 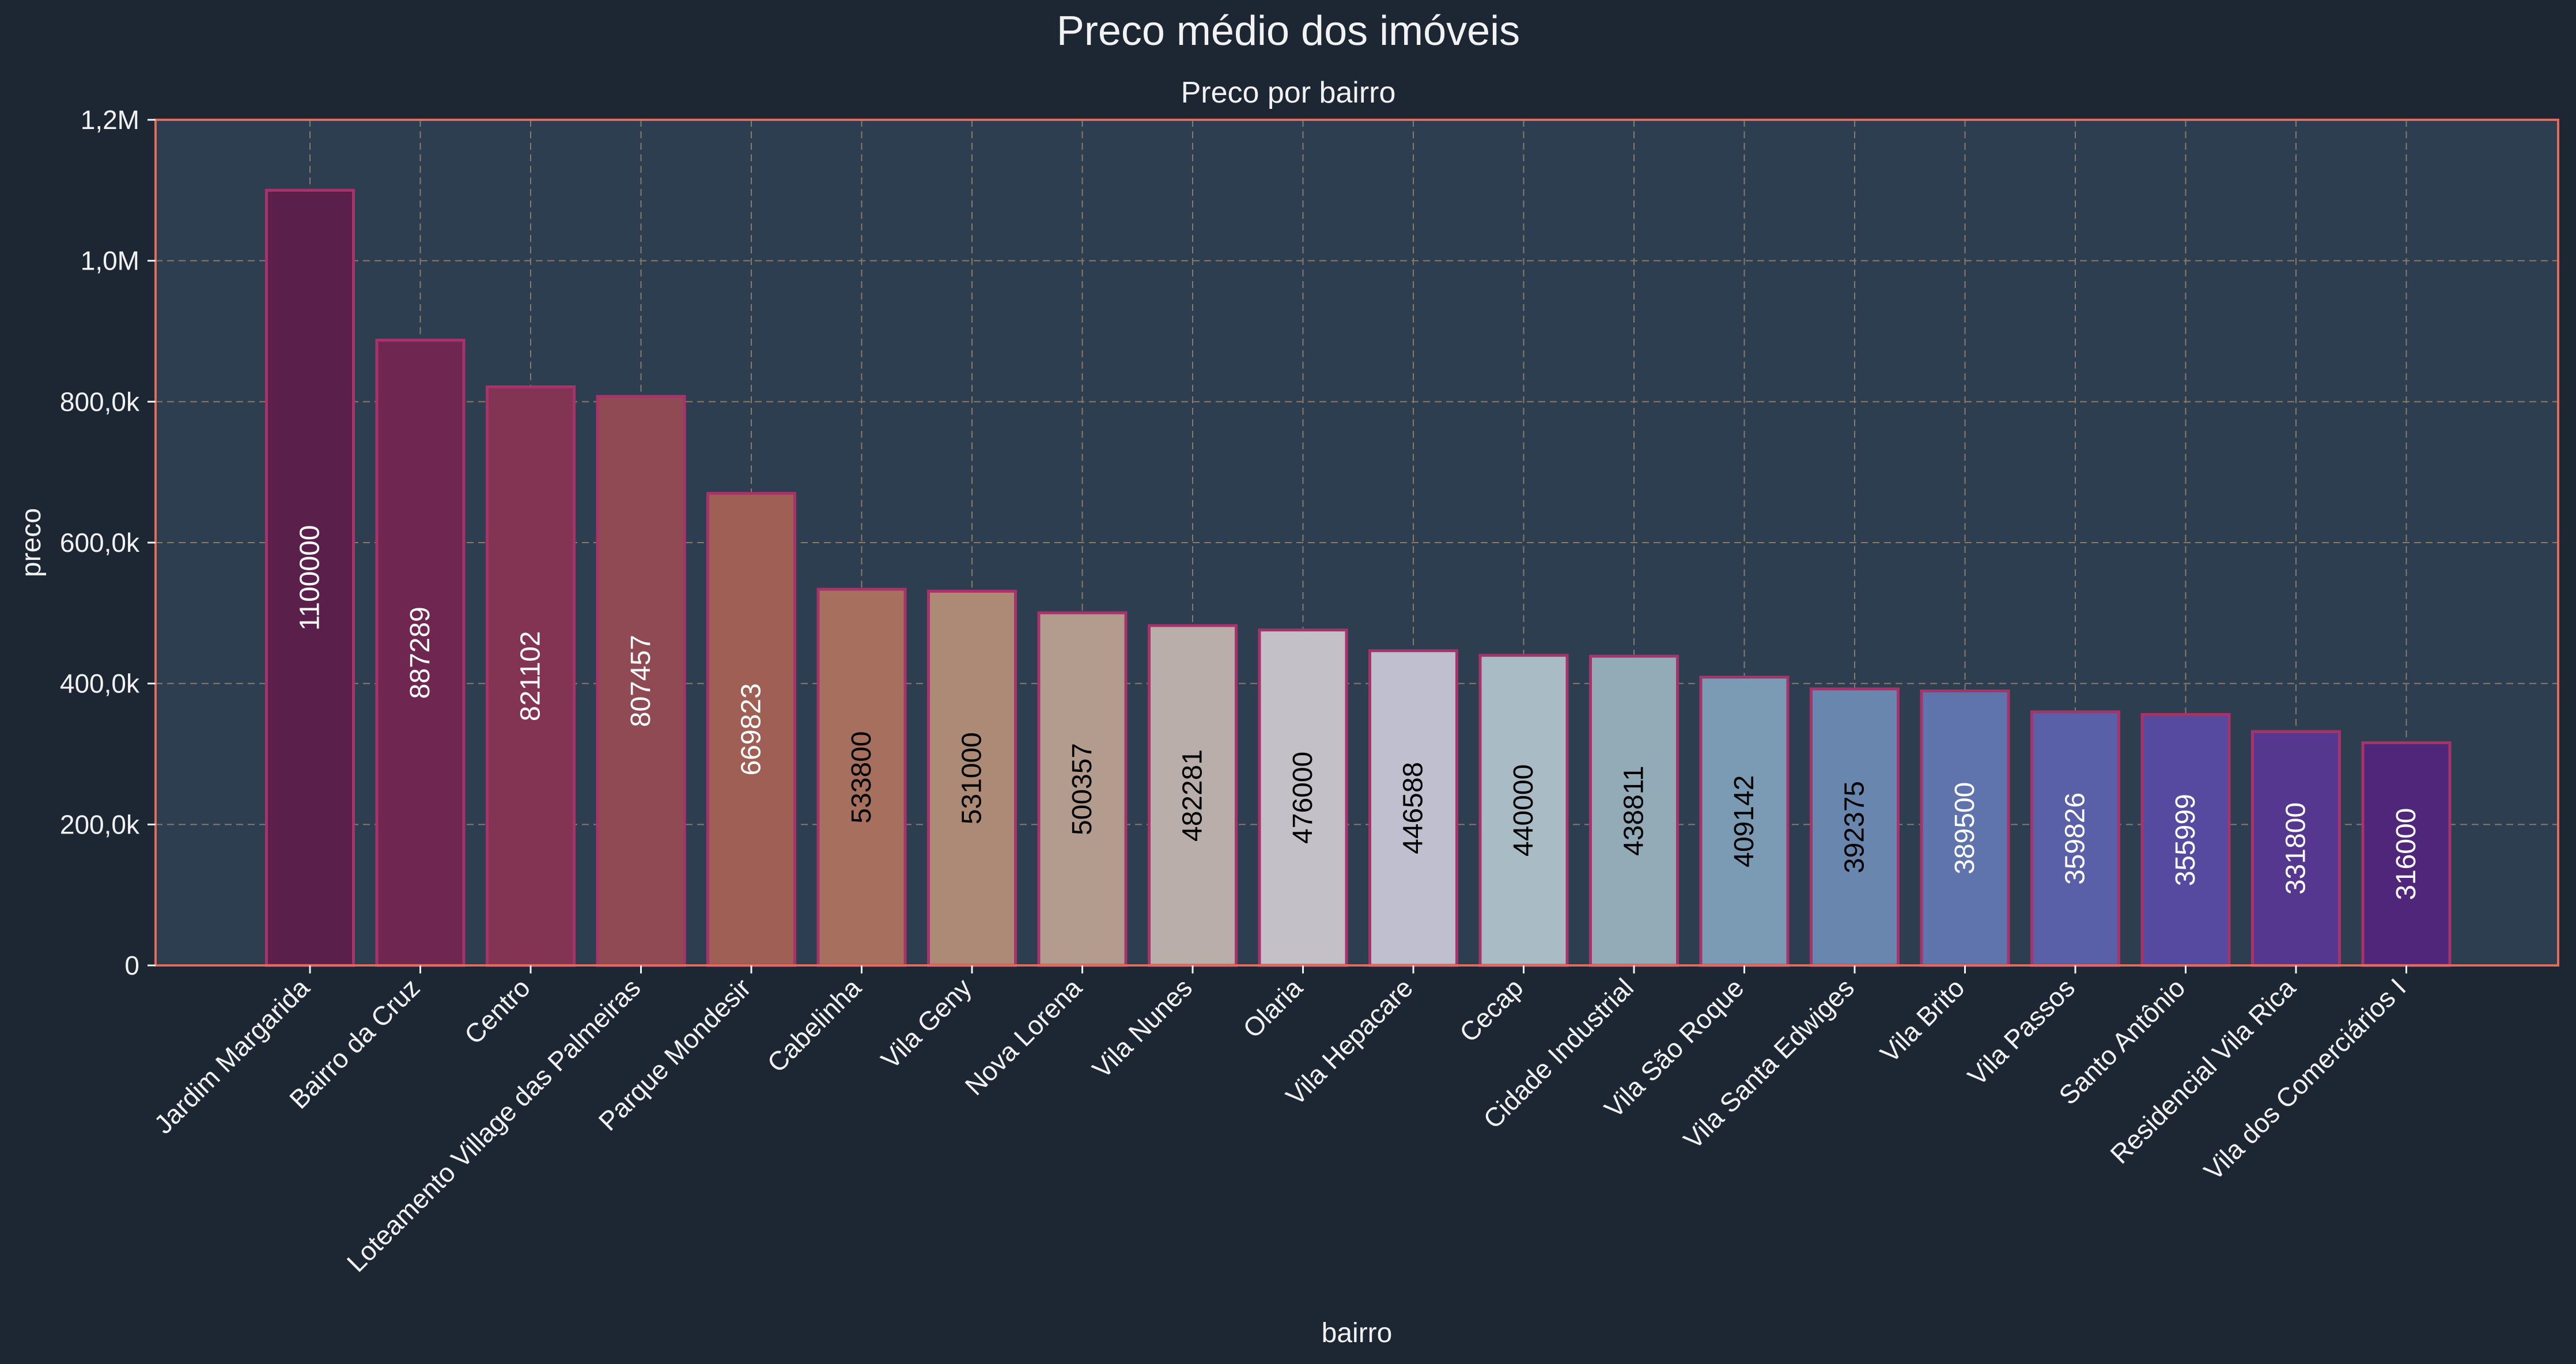 I want to click on bar-value-label: 392375, so click(x=1855, y=827).